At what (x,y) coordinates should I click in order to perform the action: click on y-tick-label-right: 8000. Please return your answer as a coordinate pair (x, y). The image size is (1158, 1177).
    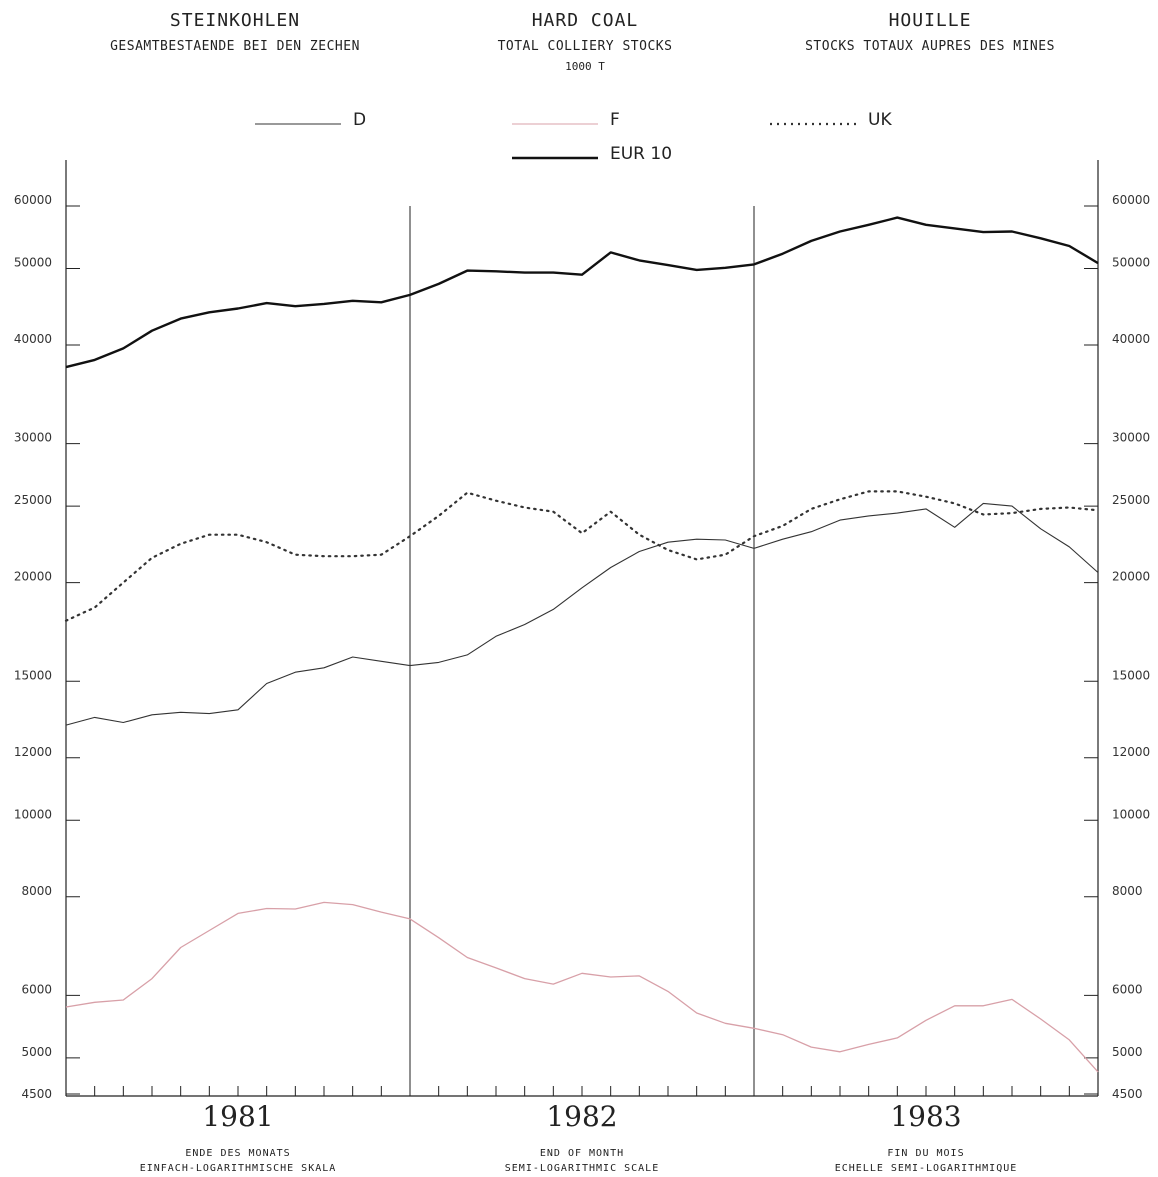
    Looking at the image, I should click on (1127, 891).